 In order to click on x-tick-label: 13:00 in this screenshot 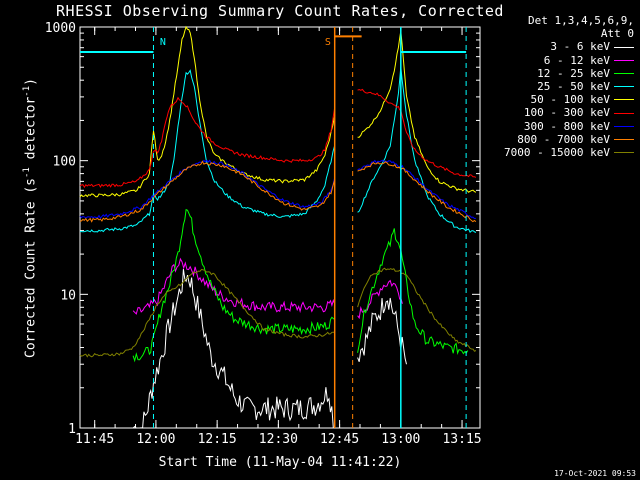, I will do `click(400, 439)`.